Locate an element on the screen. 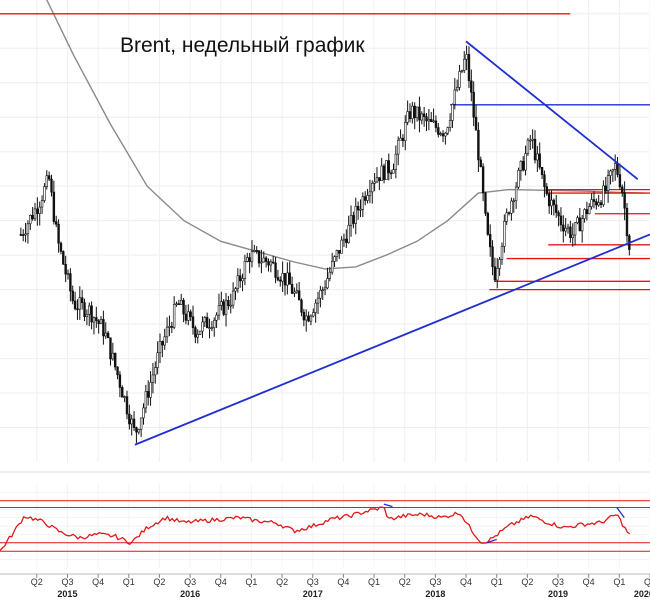  indicator-line is located at coordinates (315, 528).